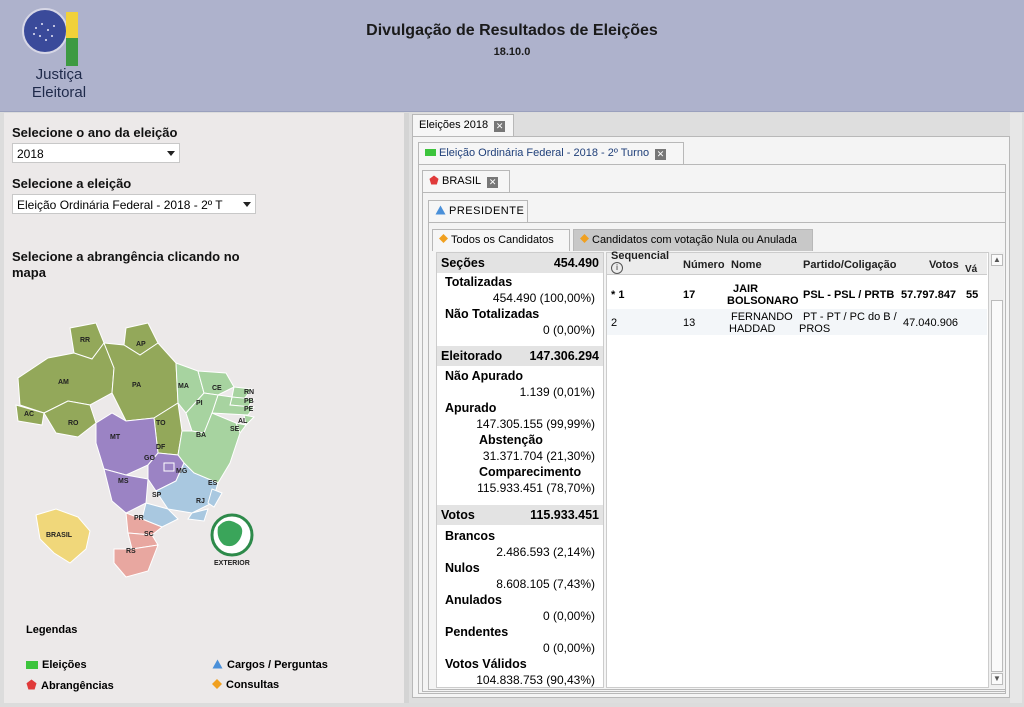 The width and height of the screenshot is (1024, 707). What do you see at coordinates (56, 665) in the screenshot?
I see `legend-eleicoes: Eleições` at bounding box center [56, 665].